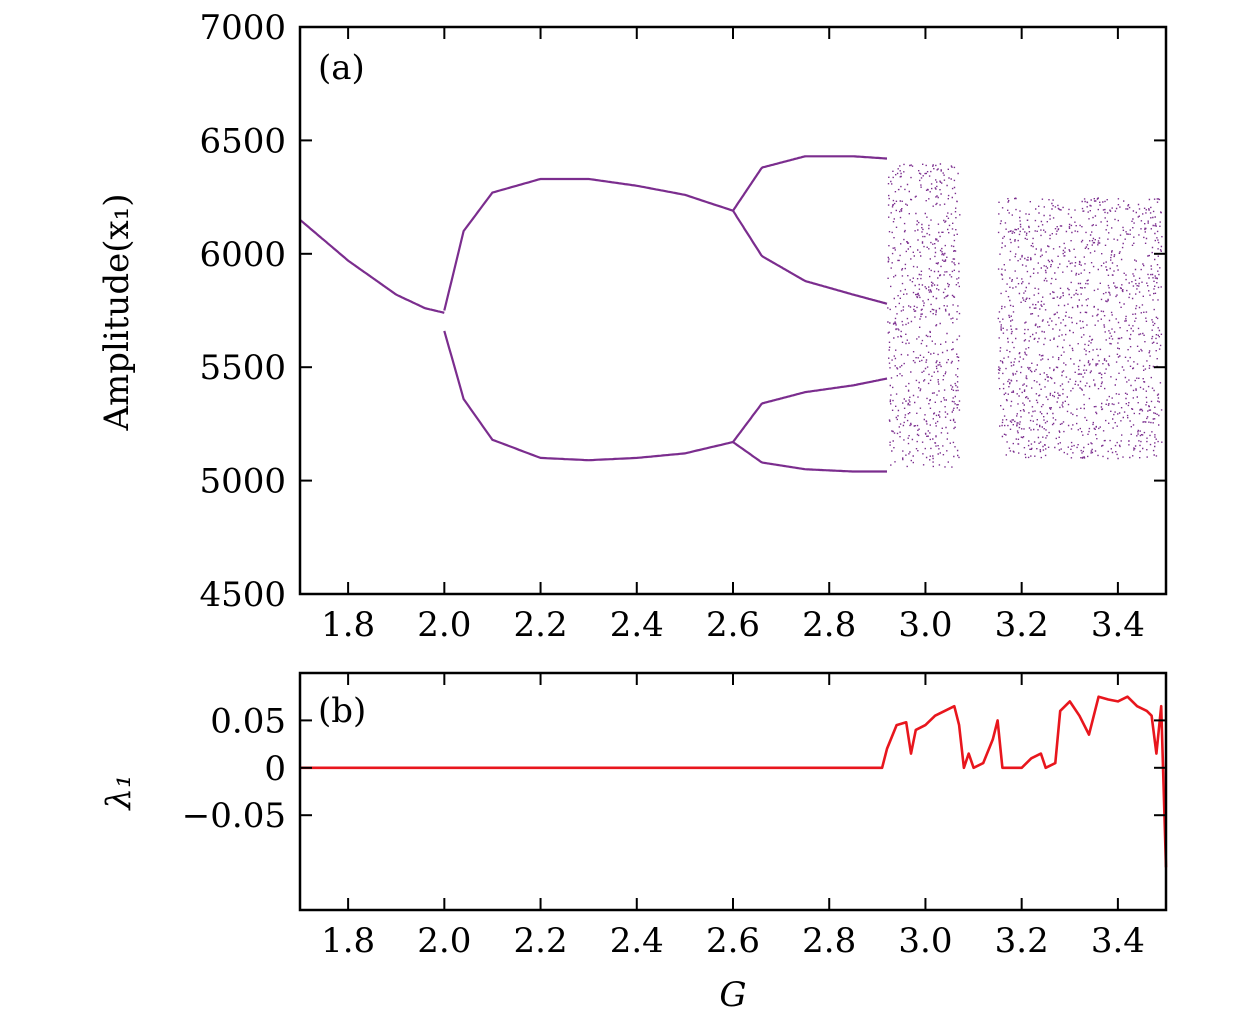  What do you see at coordinates (732, 995) in the screenshot?
I see `panel-b-x-axis-title: G` at bounding box center [732, 995].